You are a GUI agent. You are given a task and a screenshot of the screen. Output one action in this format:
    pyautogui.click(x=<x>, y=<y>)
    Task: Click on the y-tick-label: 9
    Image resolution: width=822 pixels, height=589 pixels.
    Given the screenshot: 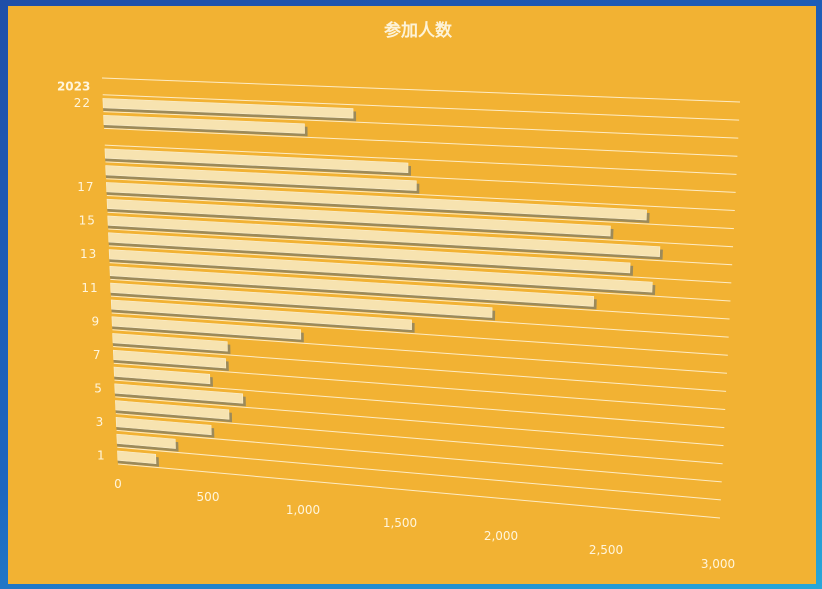 What is the action you would take?
    pyautogui.click(x=95, y=321)
    